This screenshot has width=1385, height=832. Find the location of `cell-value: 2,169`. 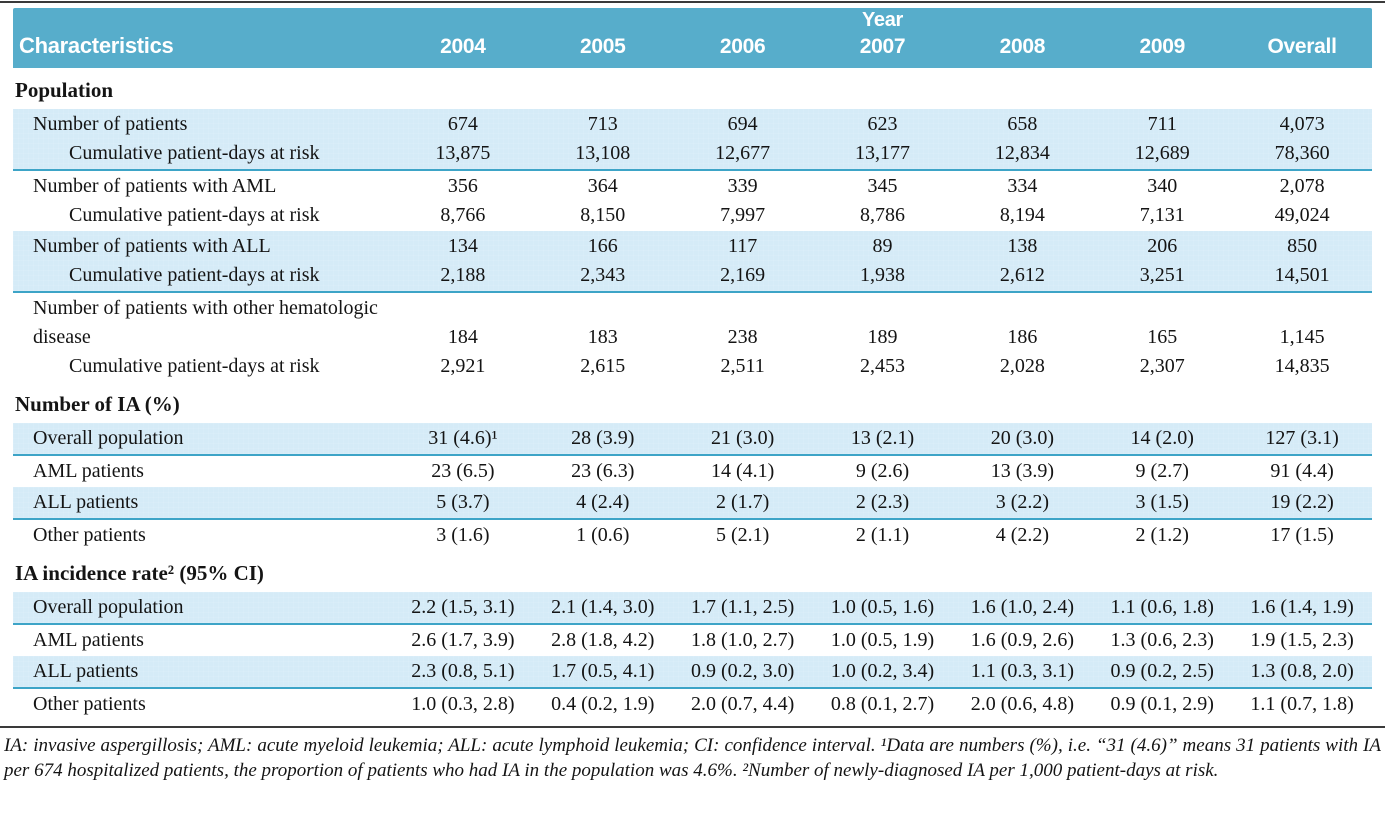

cell-value: 2,169 is located at coordinates (743, 275).